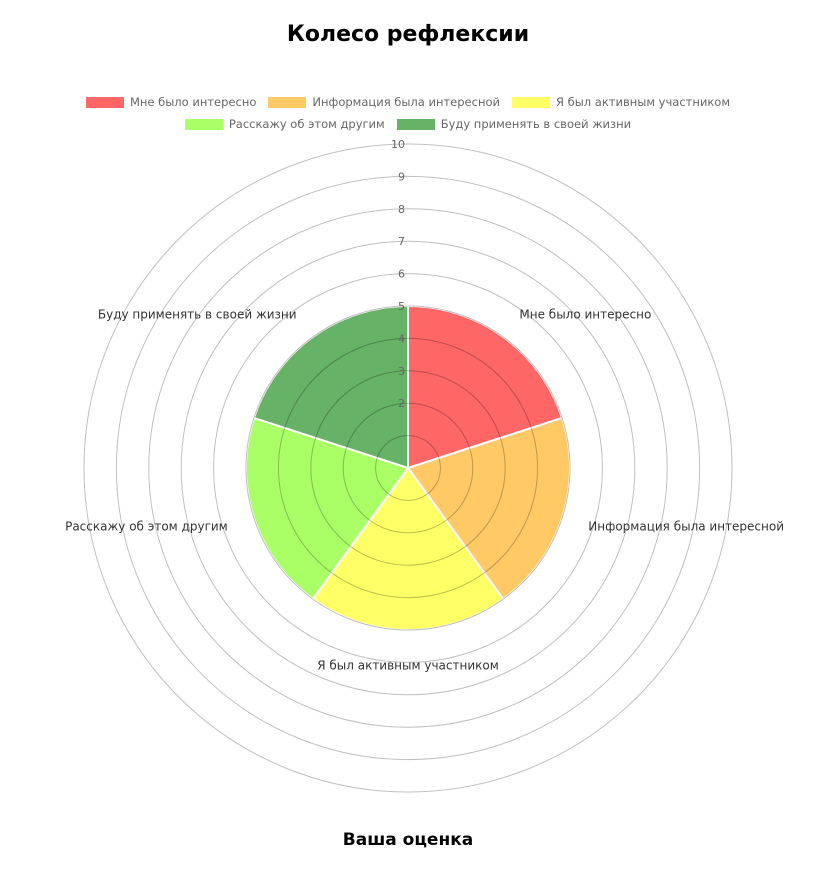  What do you see at coordinates (408, 34) in the screenshot?
I see `chart-title: Колесо рефлексии` at bounding box center [408, 34].